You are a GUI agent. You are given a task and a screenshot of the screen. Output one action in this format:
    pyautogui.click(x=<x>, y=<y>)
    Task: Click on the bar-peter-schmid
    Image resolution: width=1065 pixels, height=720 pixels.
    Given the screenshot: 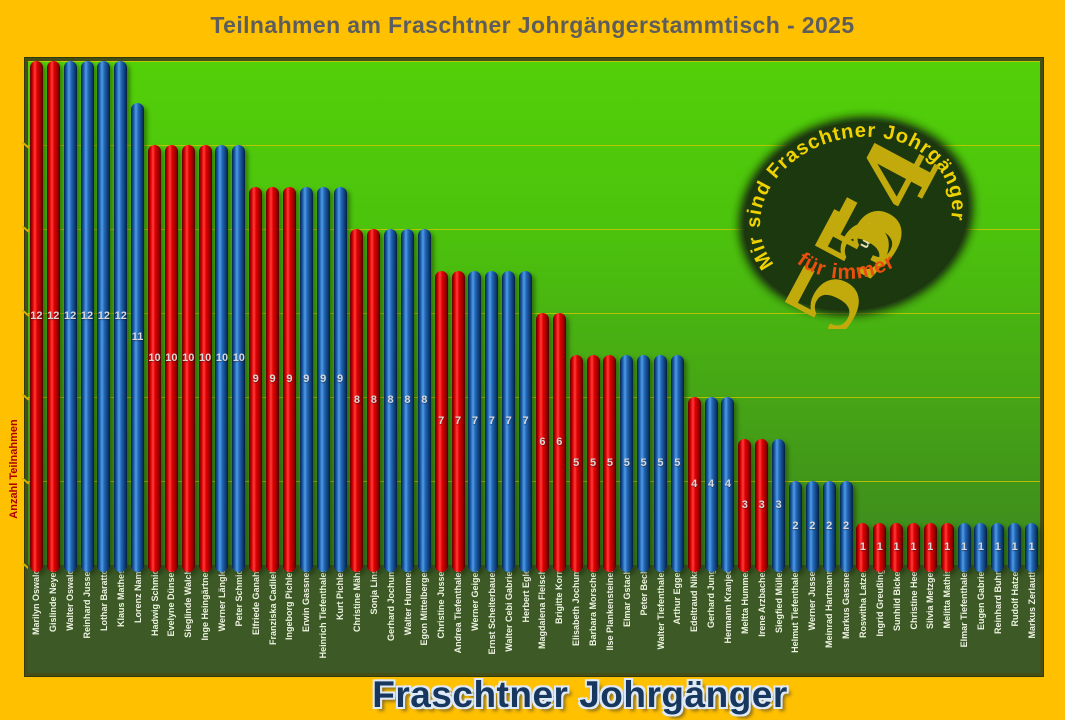 What is the action you would take?
    pyautogui.click(x=239, y=358)
    